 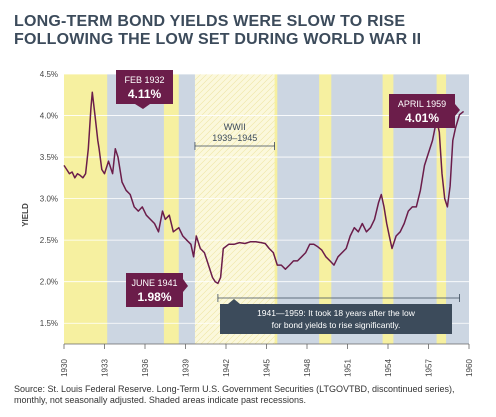 What do you see at coordinates (154, 283) in the screenshot?
I see `callout-date: JUNE 1941` at bounding box center [154, 283].